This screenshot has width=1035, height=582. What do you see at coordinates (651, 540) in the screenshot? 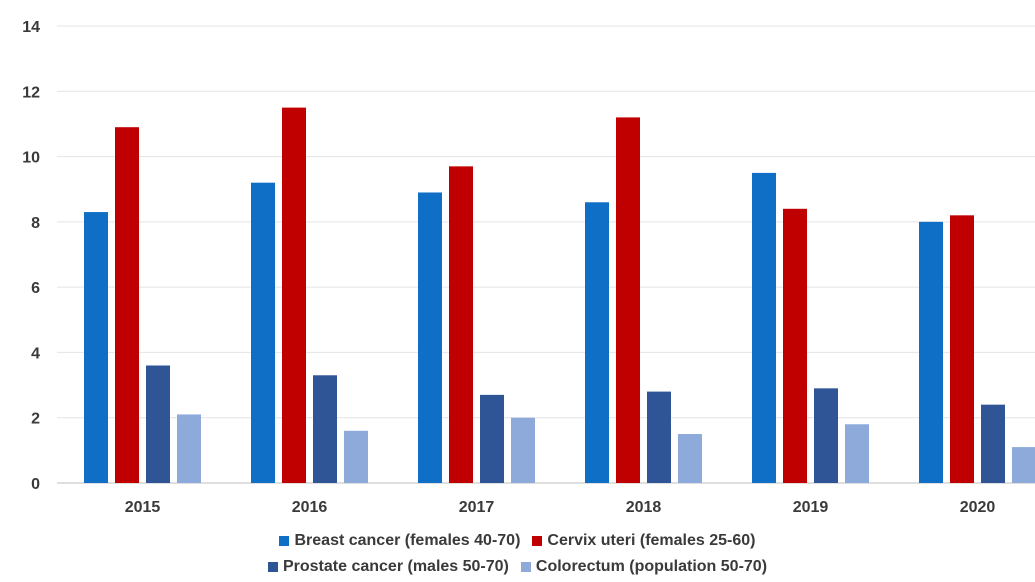
I see `legend-label-cervix: Cervix uteri (females 25-60)` at bounding box center [651, 540].